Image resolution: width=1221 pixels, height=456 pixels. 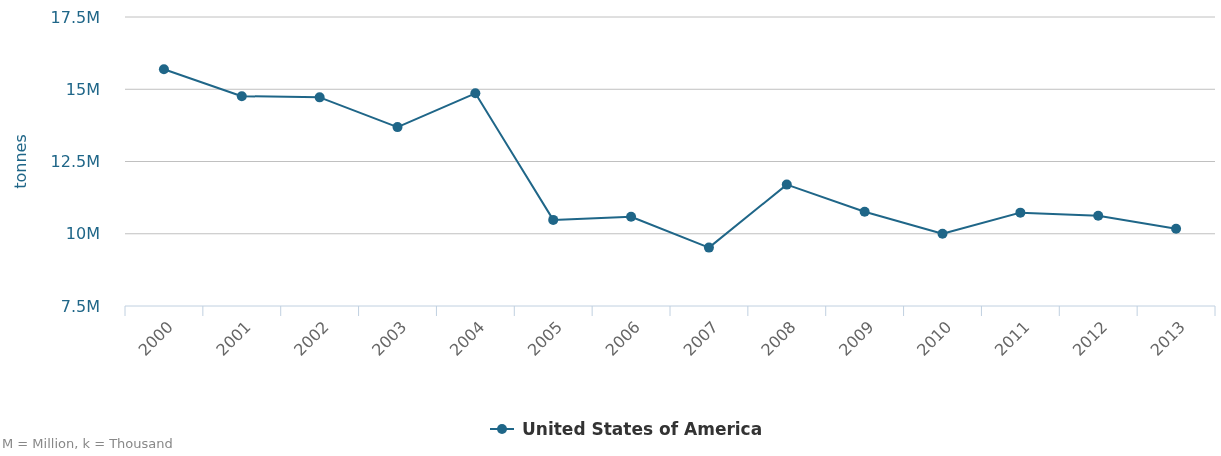 What do you see at coordinates (75, 162) in the screenshot?
I see `y-tick-label: 12.5M` at bounding box center [75, 162].